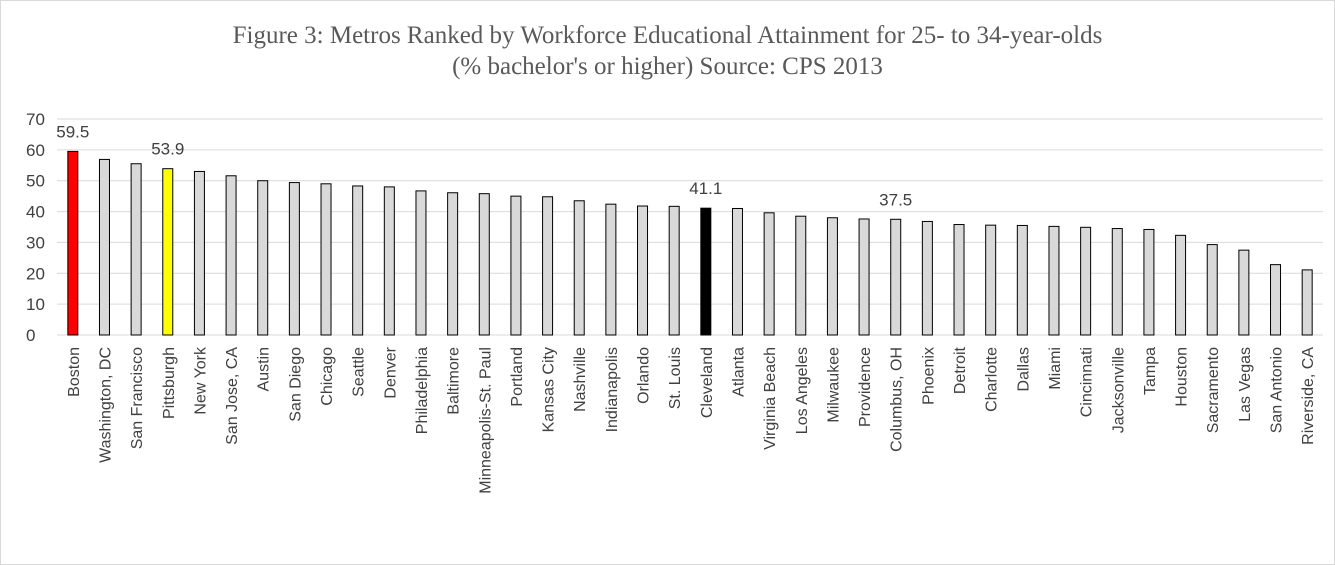 The height and width of the screenshot is (565, 1335). What do you see at coordinates (992, 379) in the screenshot?
I see `x-tick-label: Charlotte` at bounding box center [992, 379].